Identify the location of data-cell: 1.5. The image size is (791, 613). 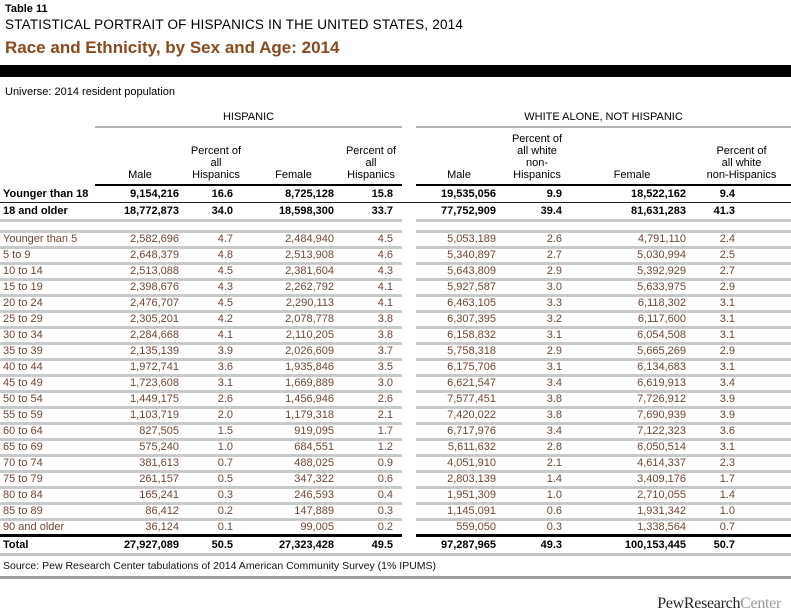
(216, 432).